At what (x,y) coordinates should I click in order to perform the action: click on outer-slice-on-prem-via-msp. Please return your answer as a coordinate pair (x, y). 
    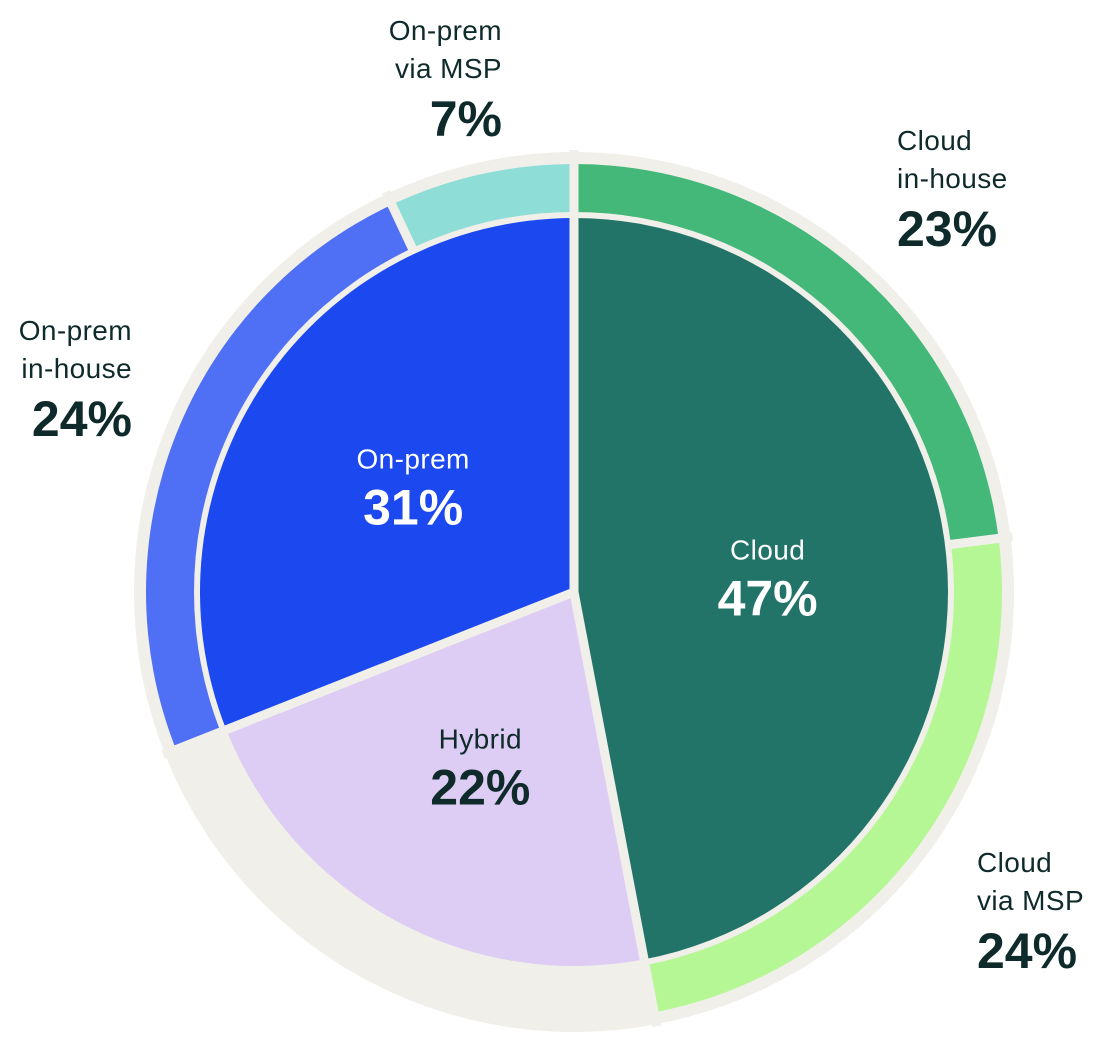
    Looking at the image, I should click on (482, 206).